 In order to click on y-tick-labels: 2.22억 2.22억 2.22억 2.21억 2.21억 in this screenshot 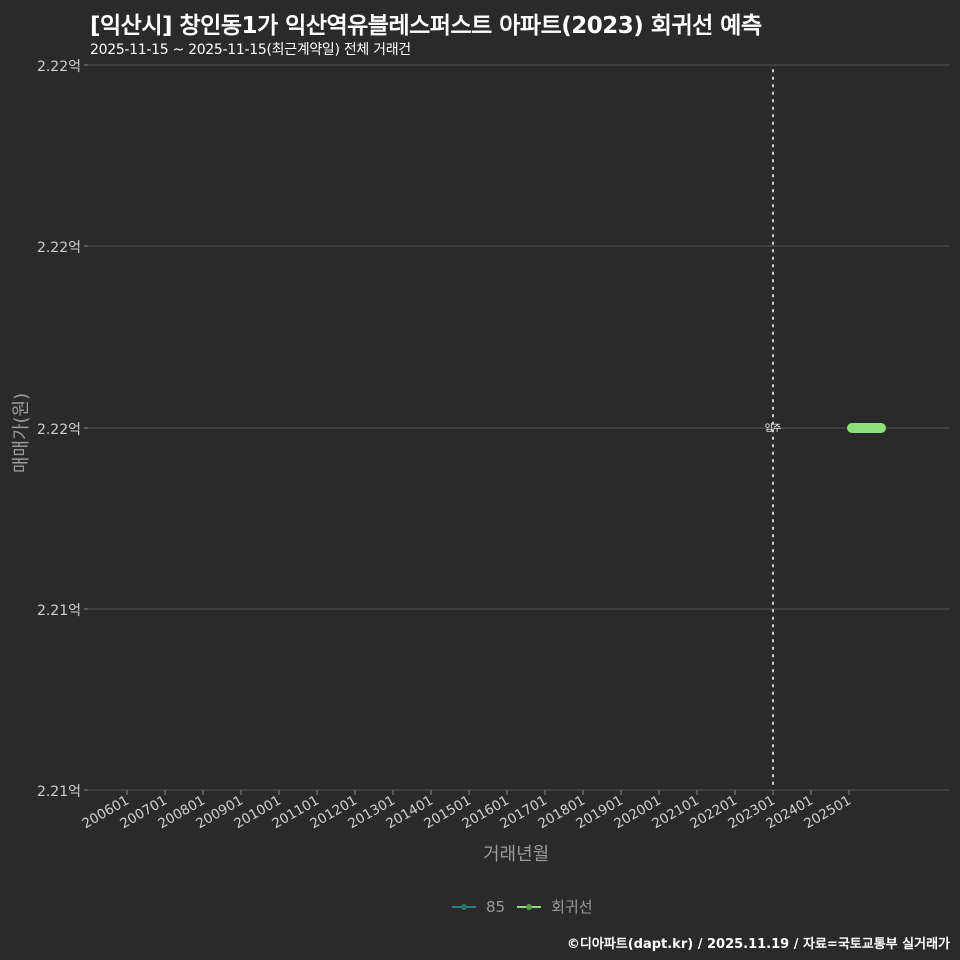, I will do `click(59, 429)`.